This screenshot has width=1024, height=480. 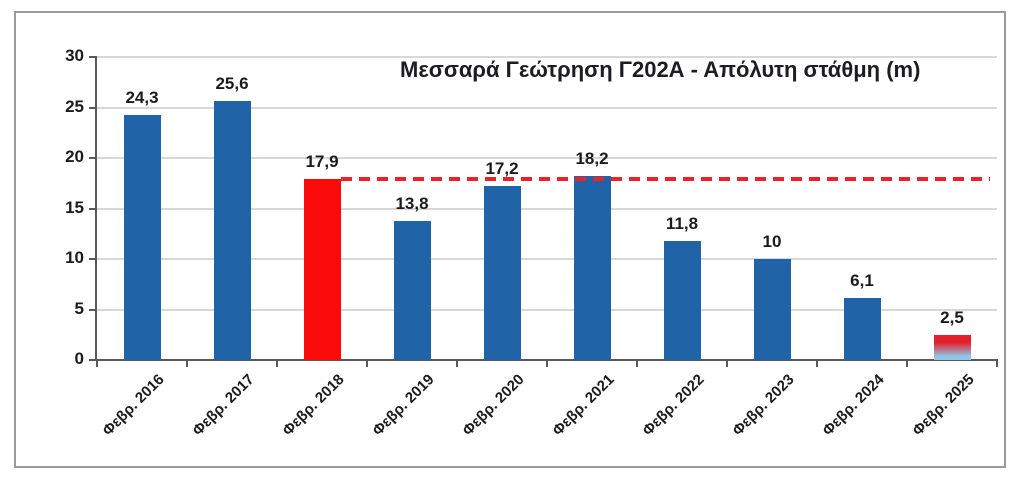 I want to click on bar-value-label: 2,5, so click(x=952, y=317).